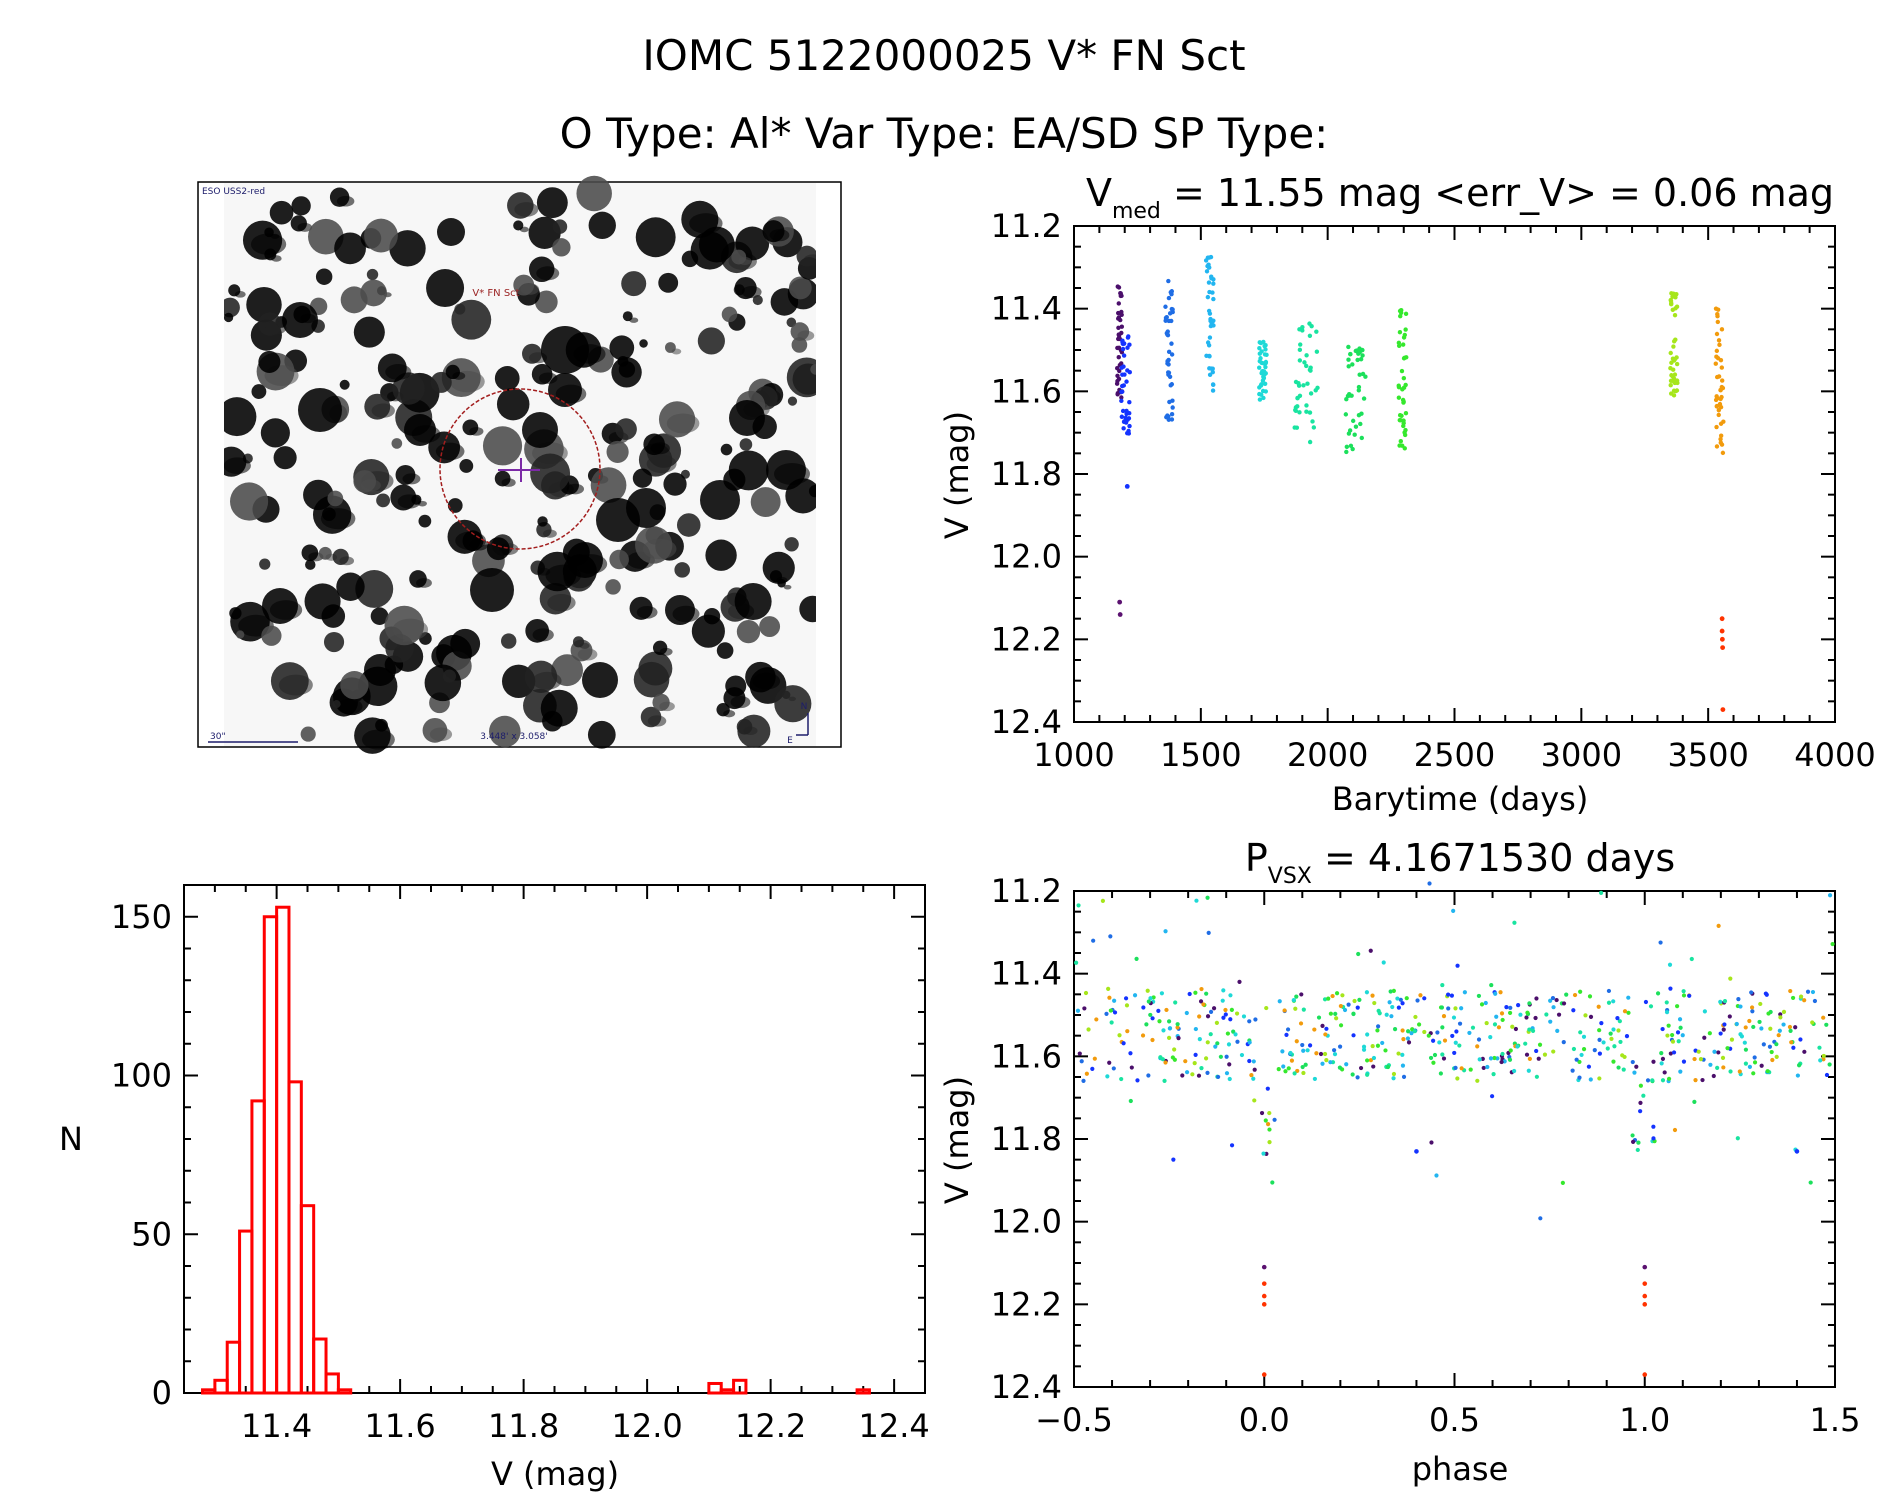 The width and height of the screenshot is (1889, 1494). What do you see at coordinates (1026, 891) in the screenshot?
I see `y-tick-label: 11.2` at bounding box center [1026, 891].